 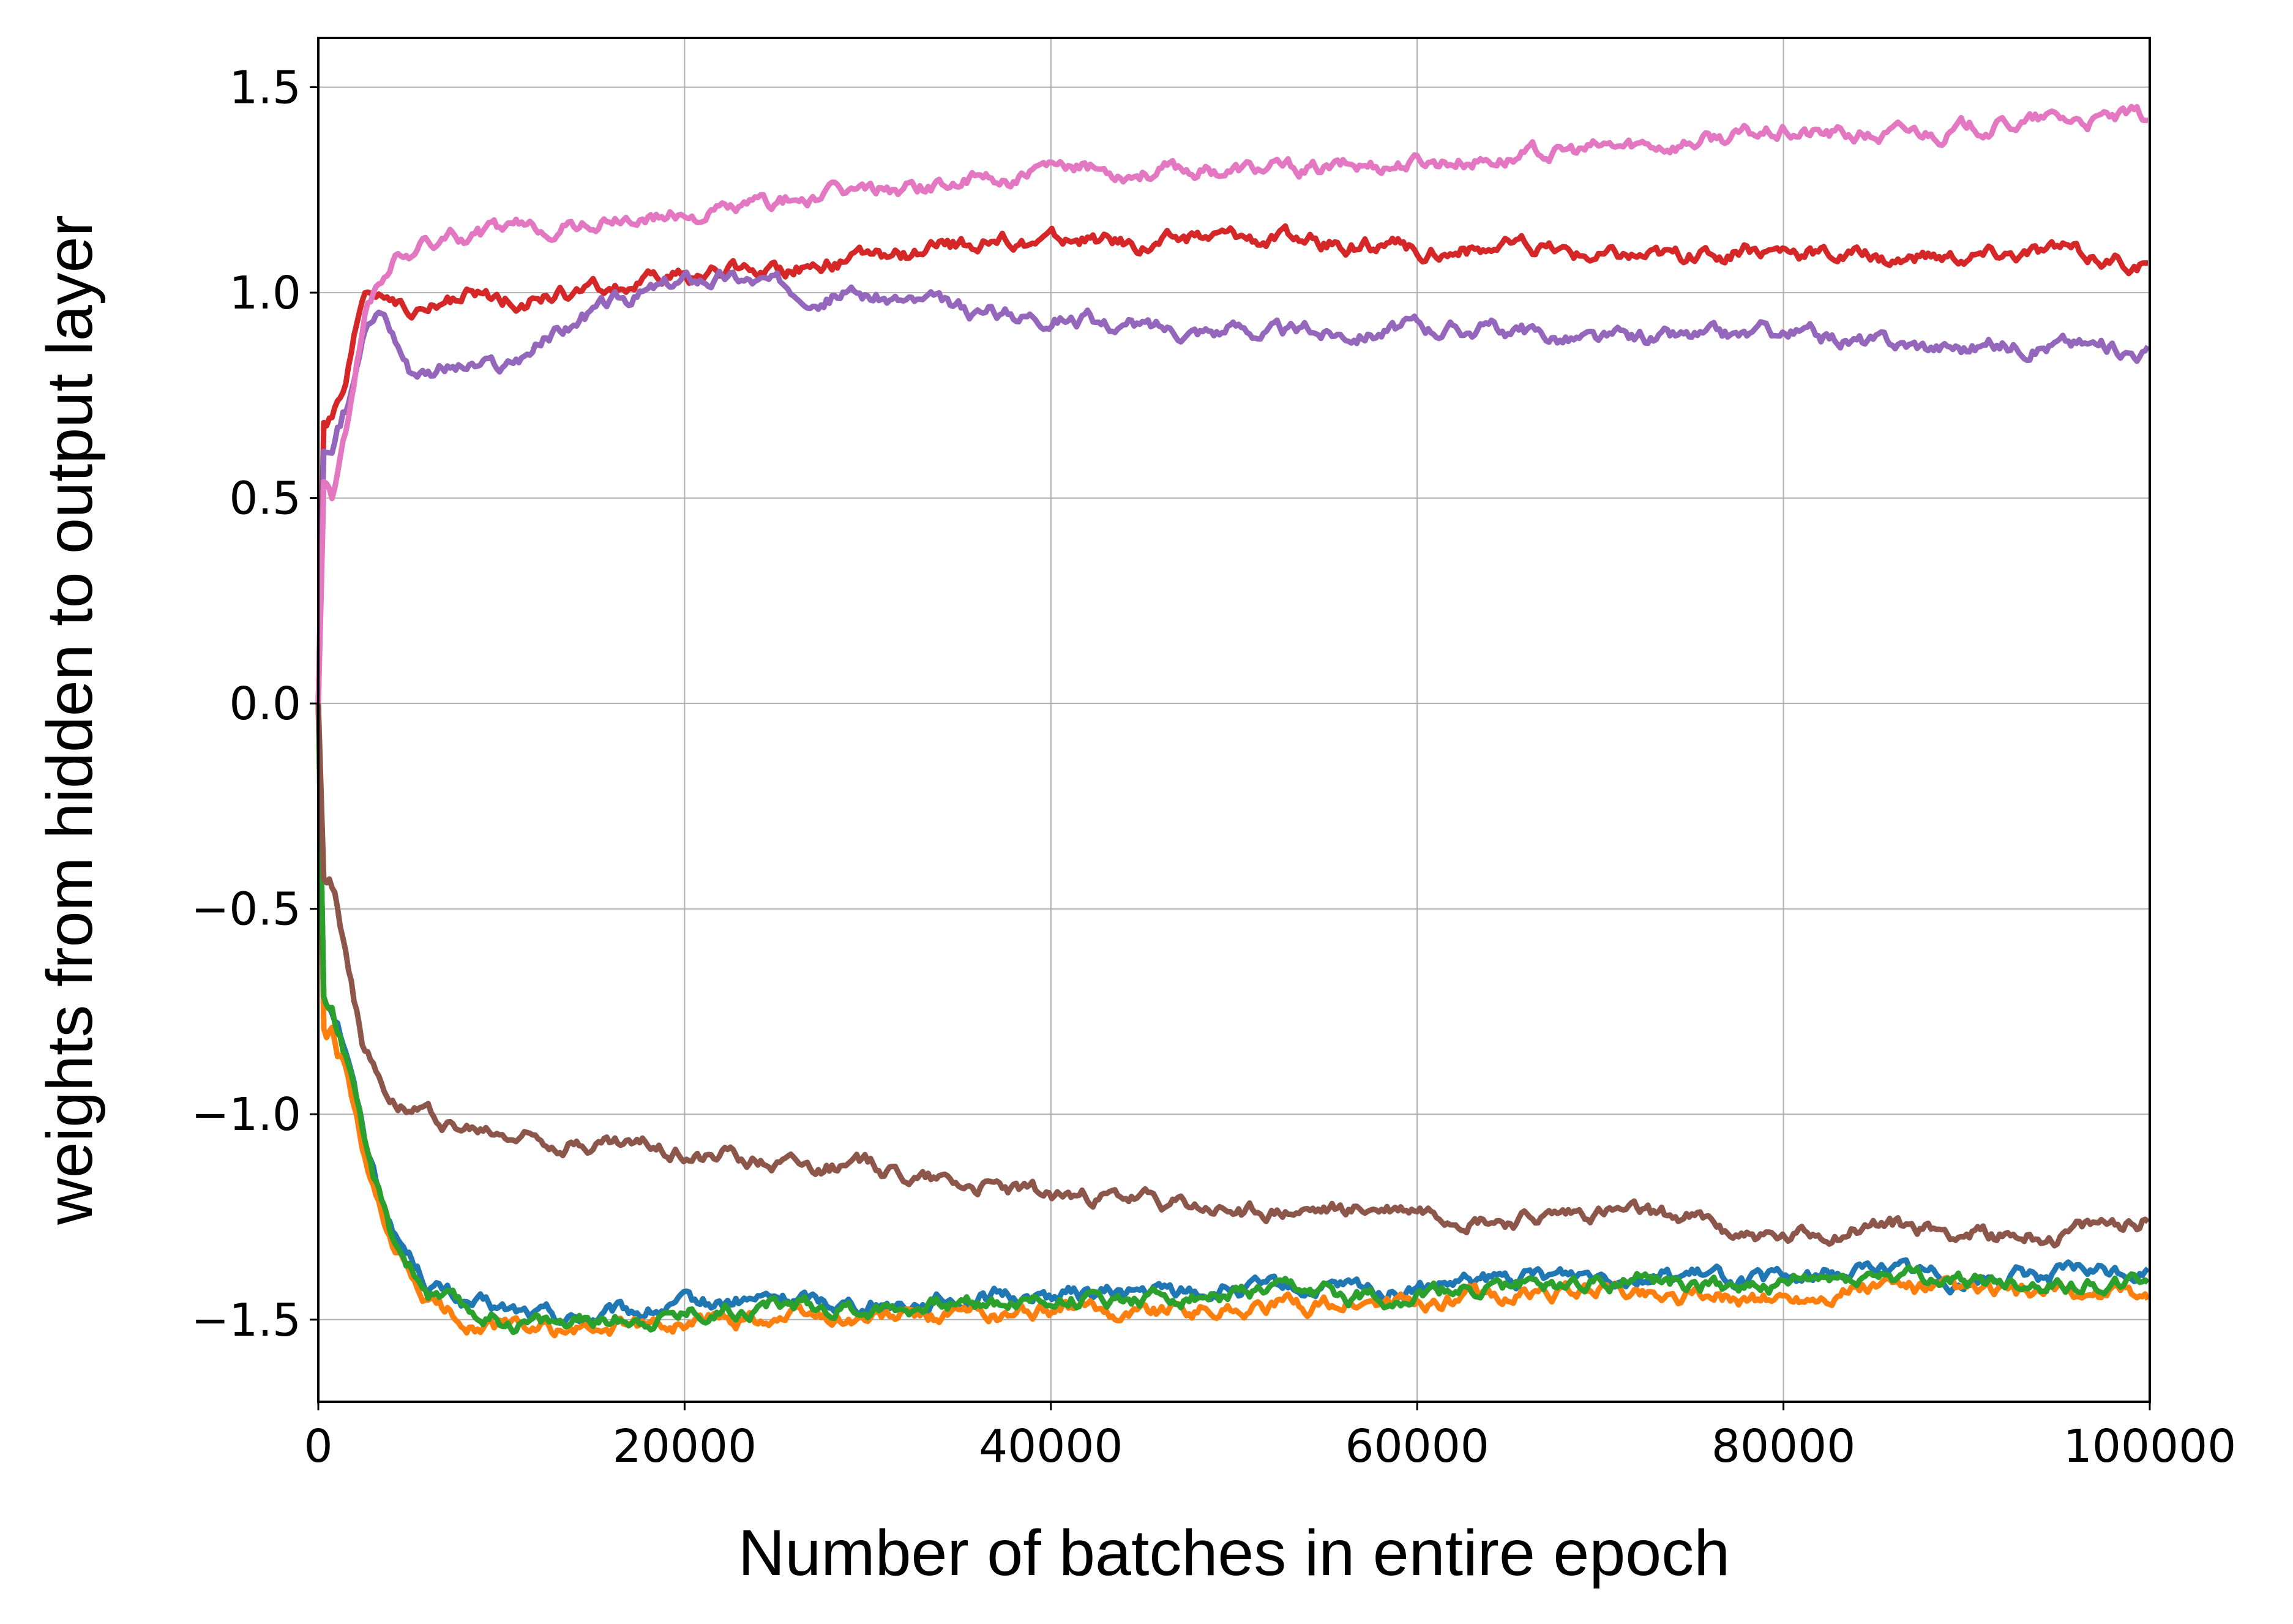 I want to click on y-tick-label: 1.5, so click(x=265, y=88).